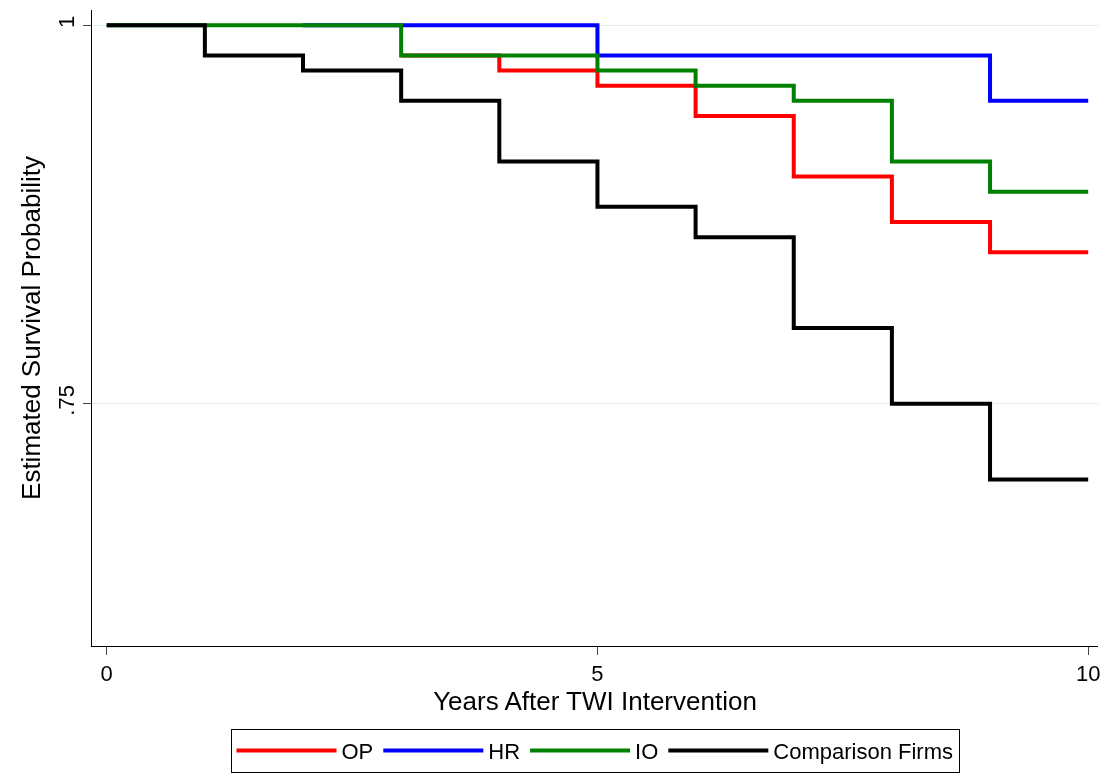  Describe the element at coordinates (1088, 674) in the screenshot. I see `x-tick-label: 10` at that location.